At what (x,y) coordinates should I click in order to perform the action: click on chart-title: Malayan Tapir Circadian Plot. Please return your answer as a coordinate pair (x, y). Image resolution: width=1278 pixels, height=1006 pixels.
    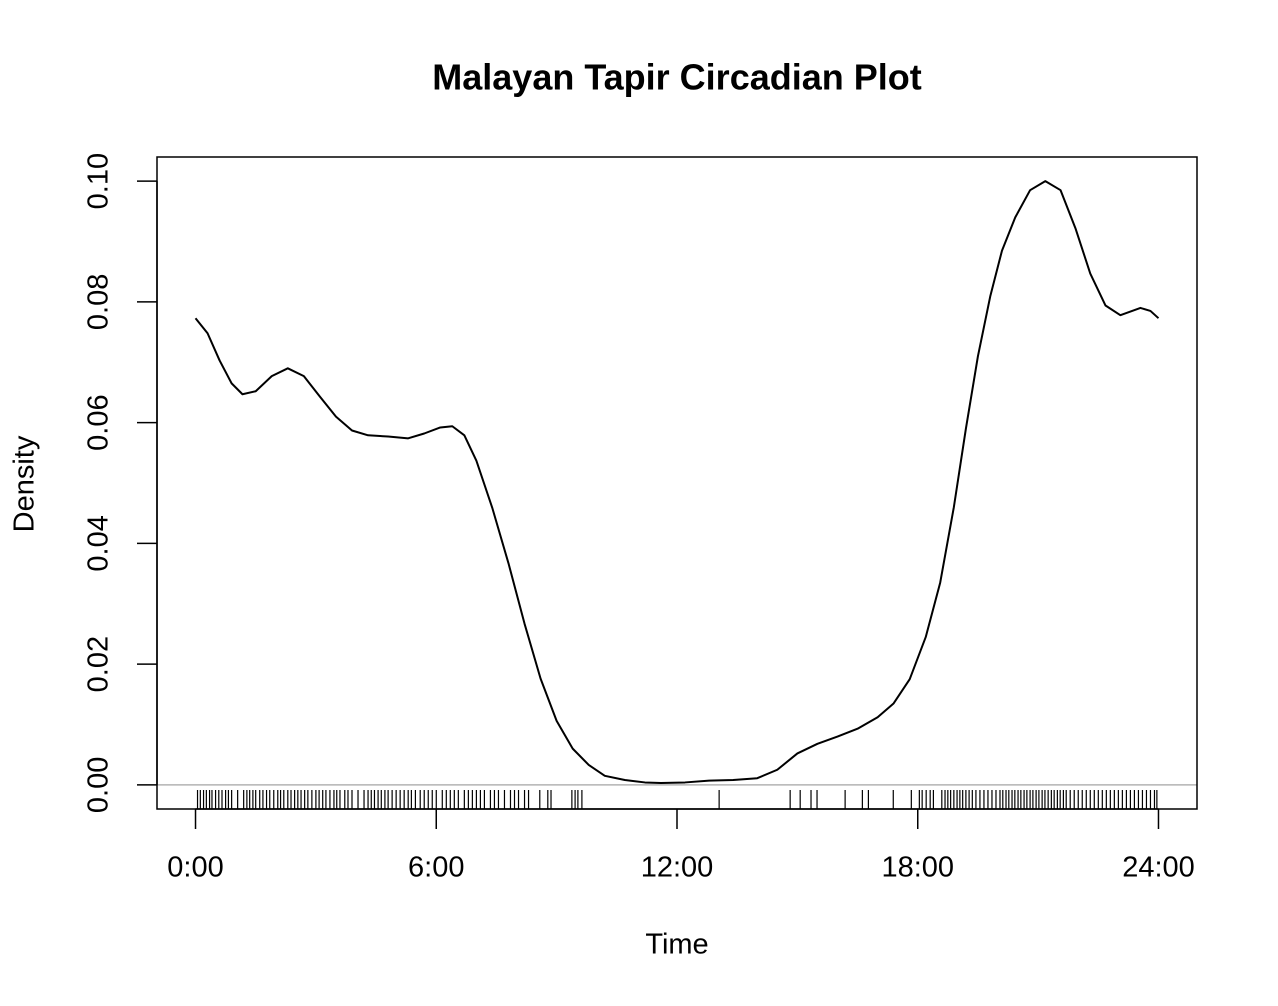
    Looking at the image, I should click on (676, 77).